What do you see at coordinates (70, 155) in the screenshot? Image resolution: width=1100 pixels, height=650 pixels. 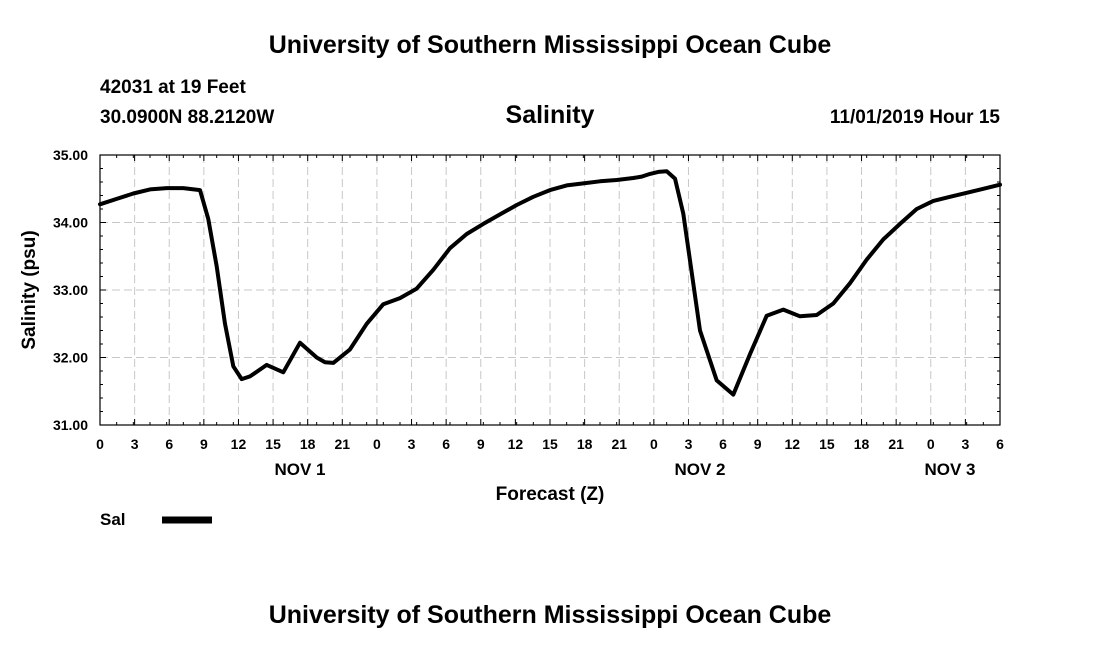 I see `y-tick-label: 35.00` at bounding box center [70, 155].